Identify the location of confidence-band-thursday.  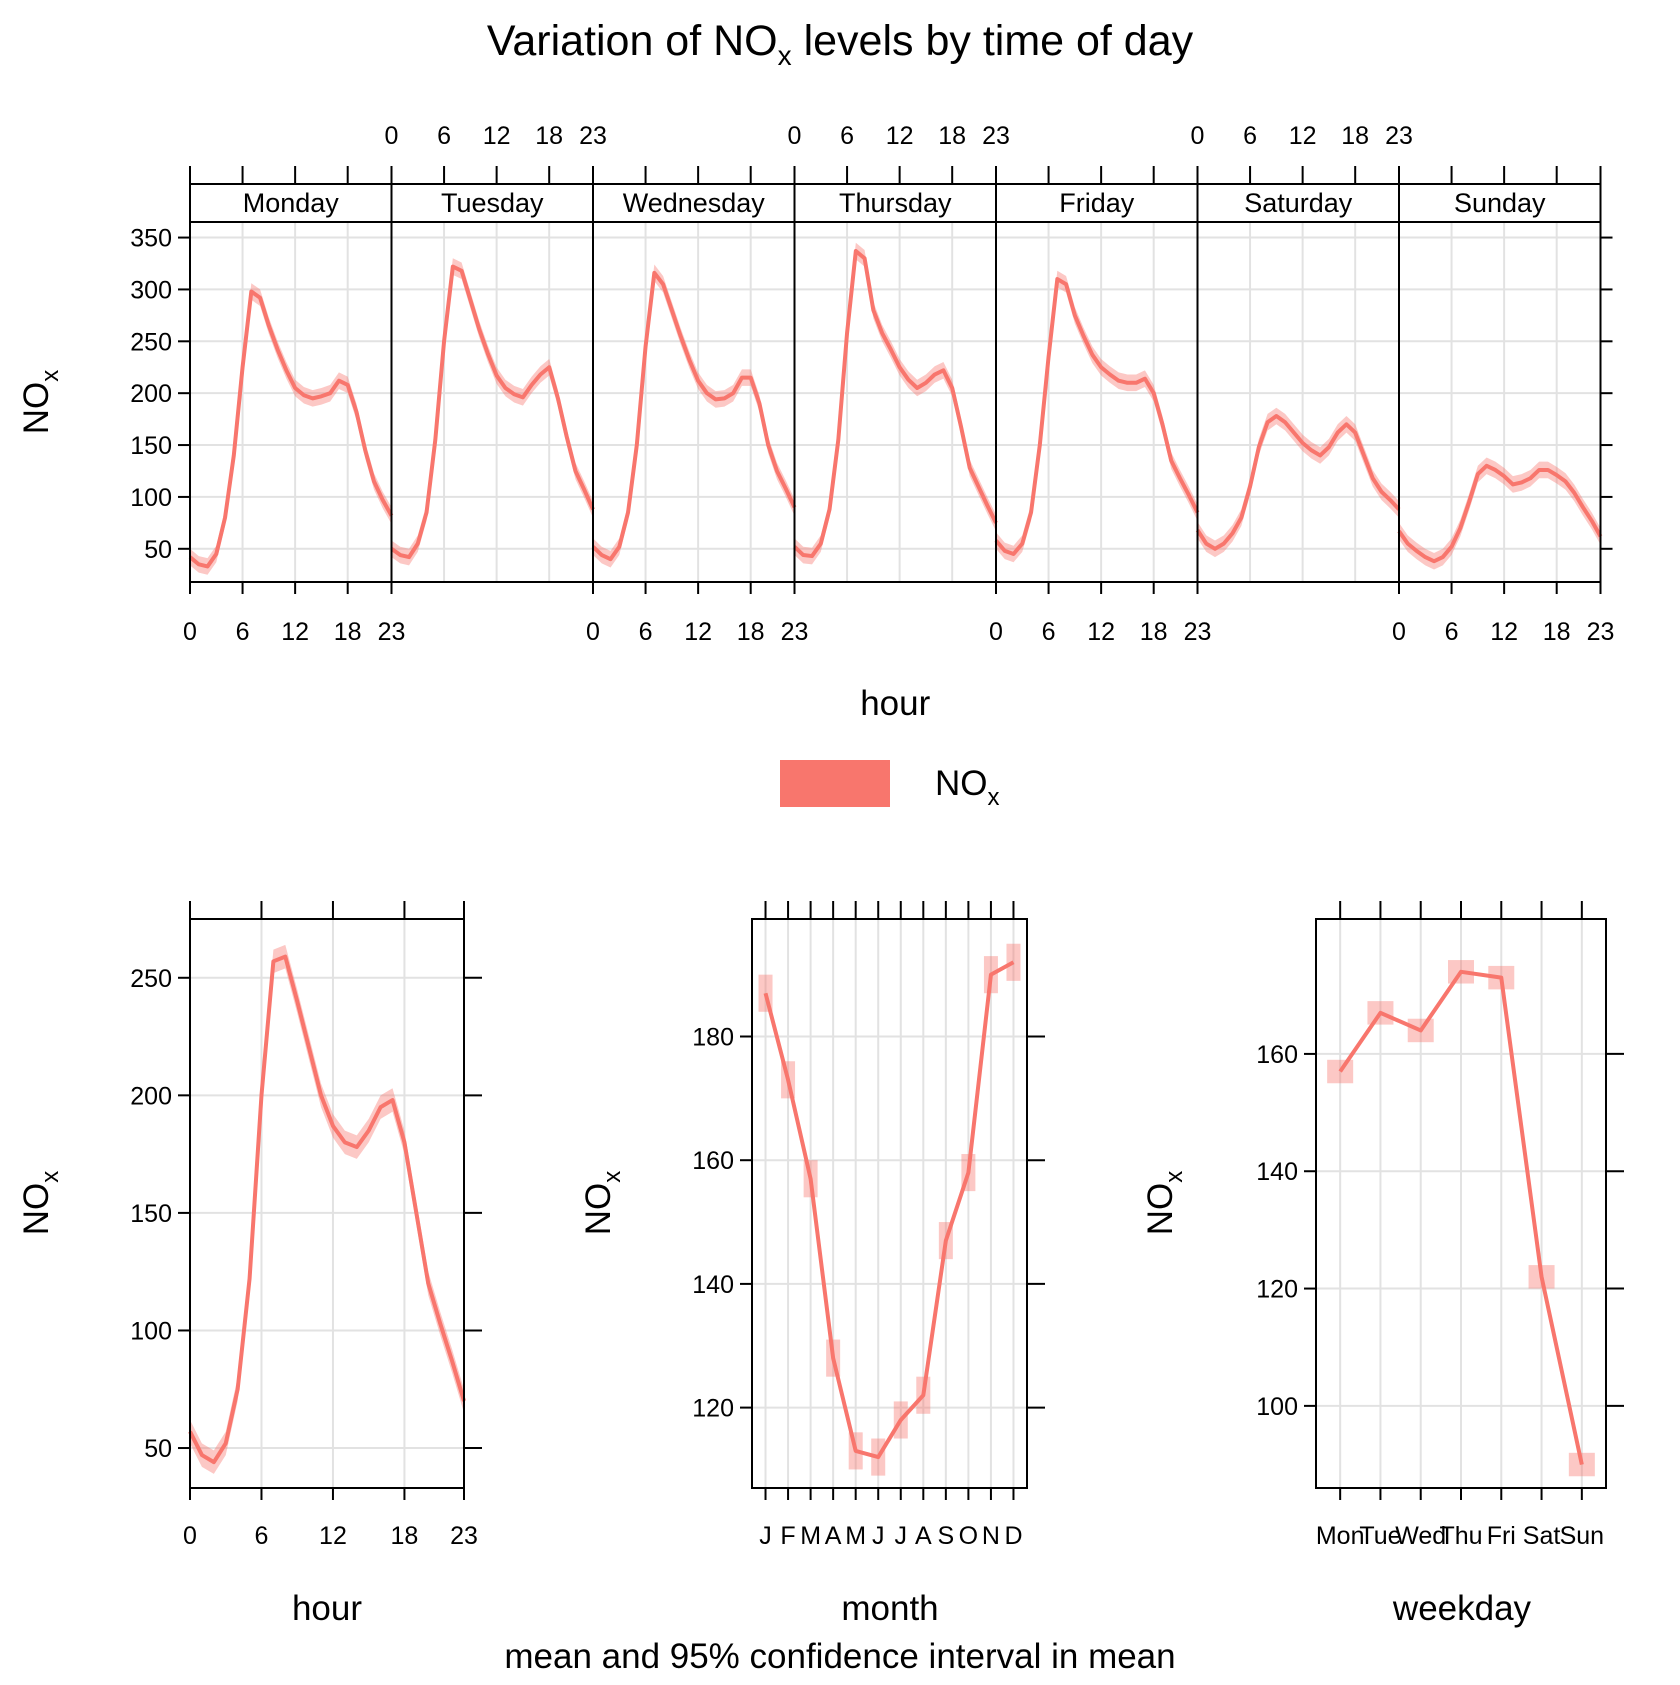
(895, 403).